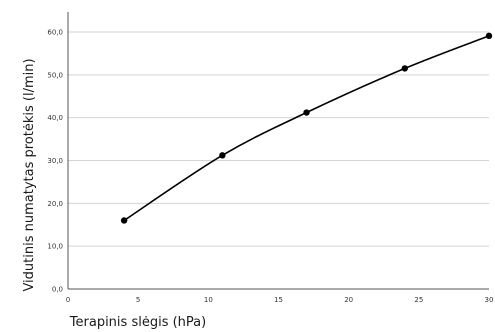 The width and height of the screenshot is (495, 332). Describe the element at coordinates (68, 300) in the screenshot. I see `x-tick-label: 0` at that location.